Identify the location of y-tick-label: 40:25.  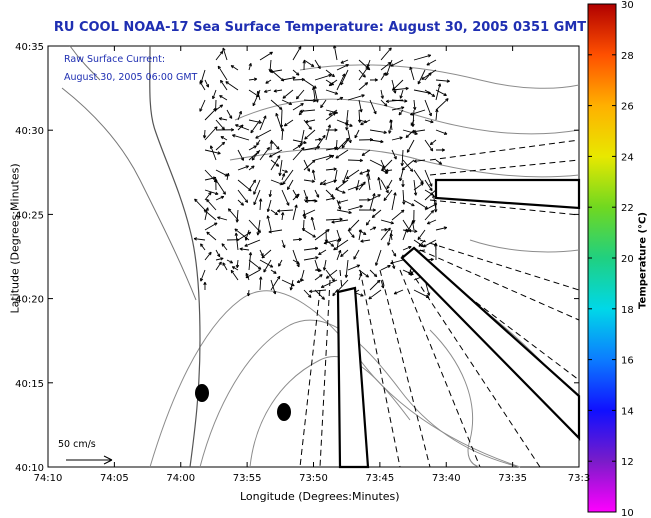
(29, 215).